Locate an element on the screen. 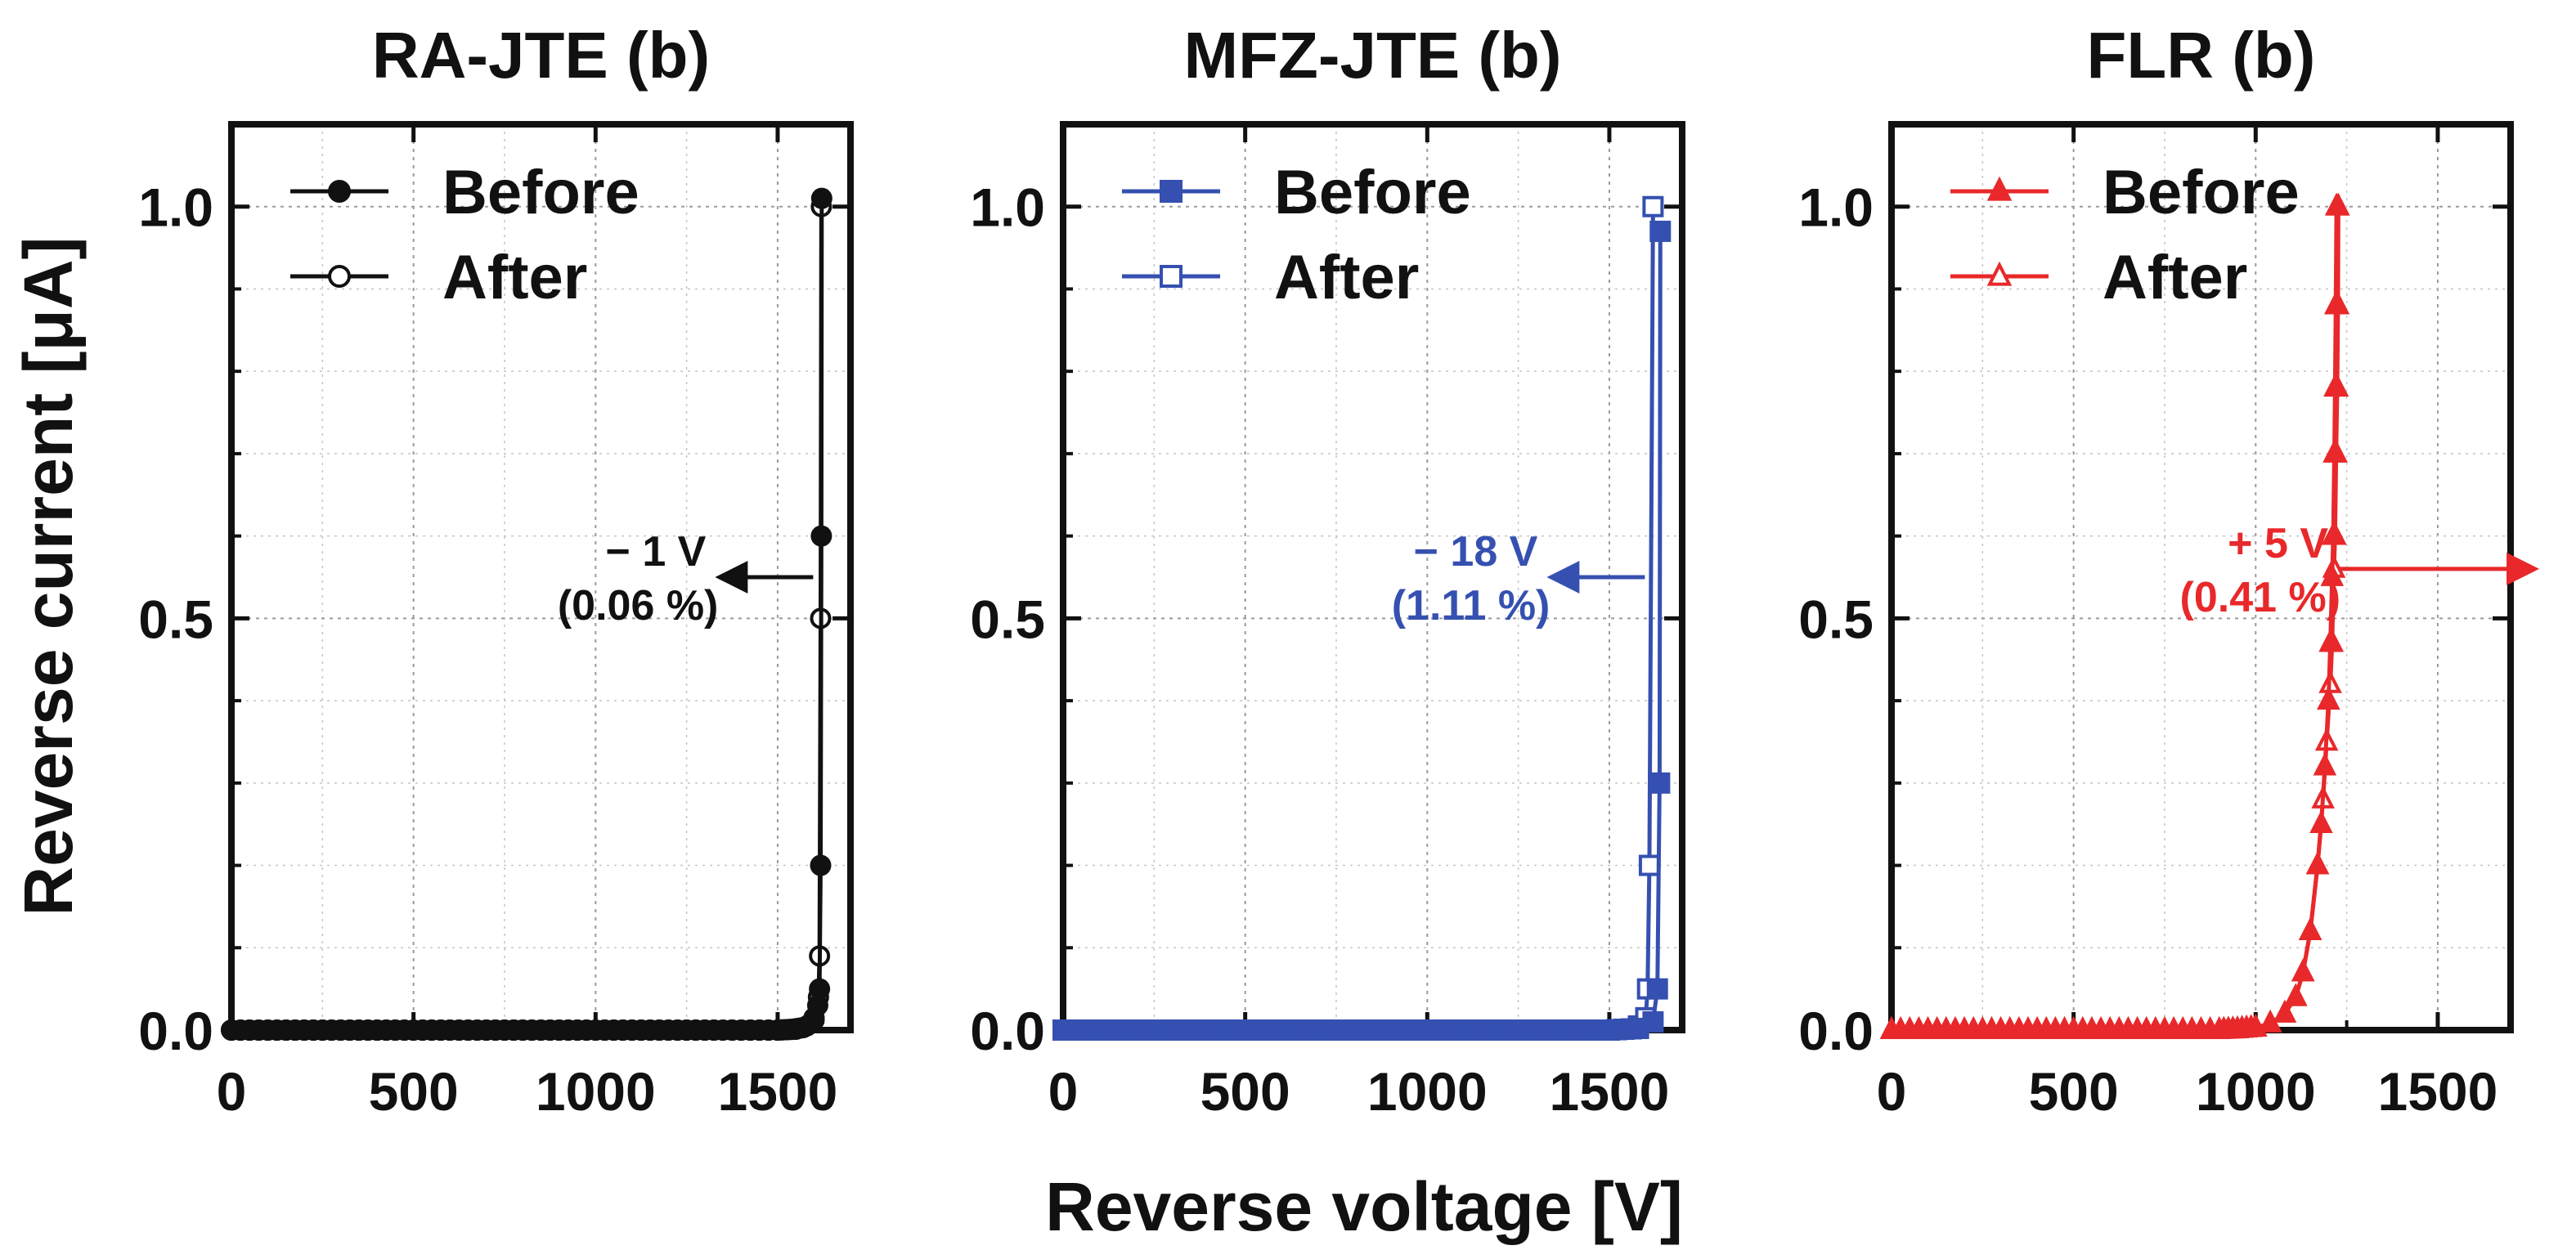  panel-title: FLR (b) is located at coordinates (2201, 55).